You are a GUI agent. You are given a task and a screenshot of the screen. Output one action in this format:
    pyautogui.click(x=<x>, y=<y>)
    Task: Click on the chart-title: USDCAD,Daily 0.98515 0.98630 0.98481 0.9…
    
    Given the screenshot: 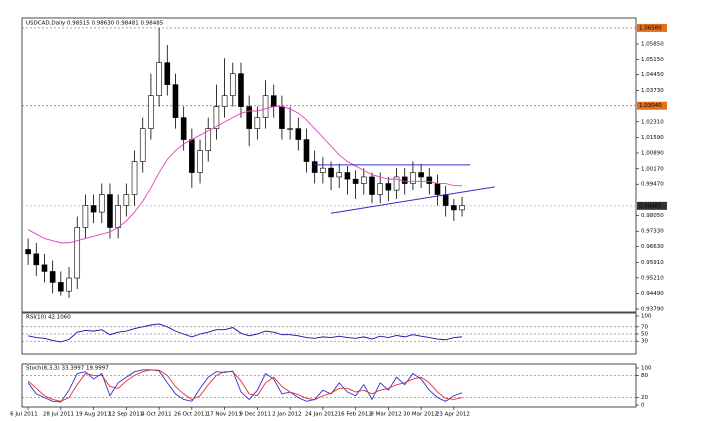 What is the action you would take?
    pyautogui.click(x=95, y=24)
    